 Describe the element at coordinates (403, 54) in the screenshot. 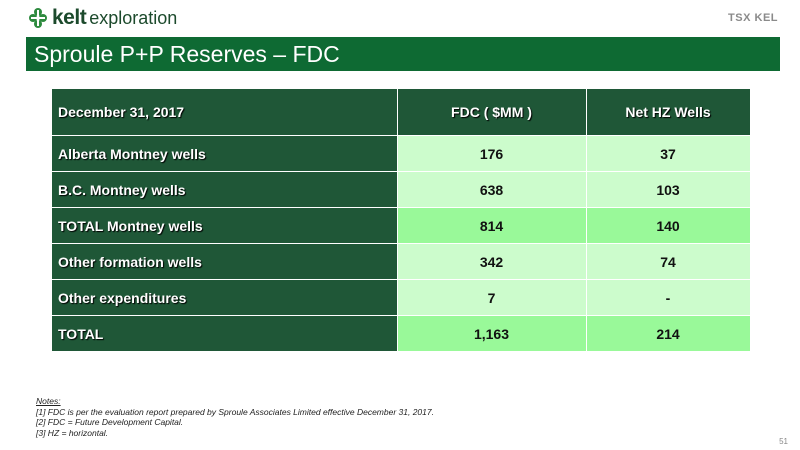

I see `slide-title: Sproule P+P Reserves – FDC` at that location.